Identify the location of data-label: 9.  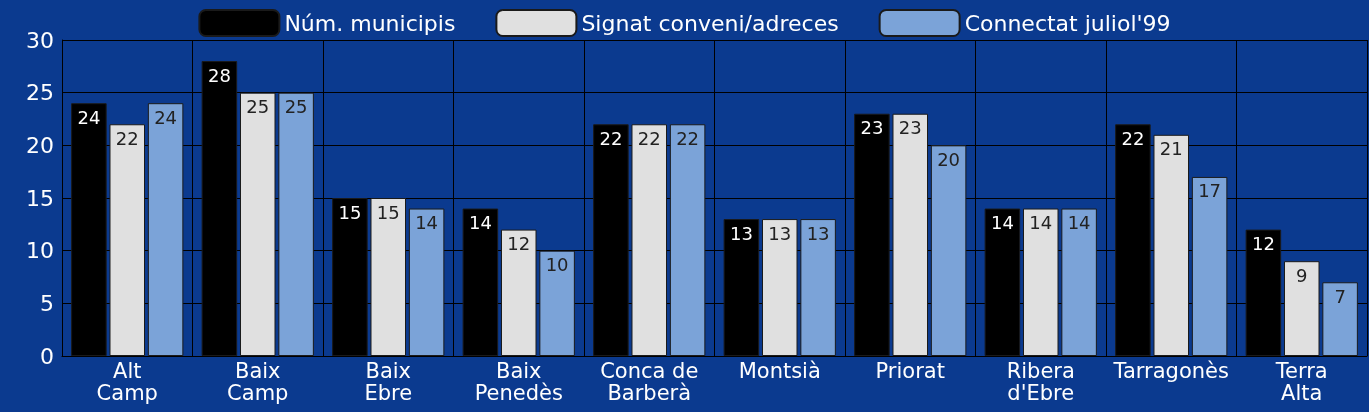
(1302, 275).